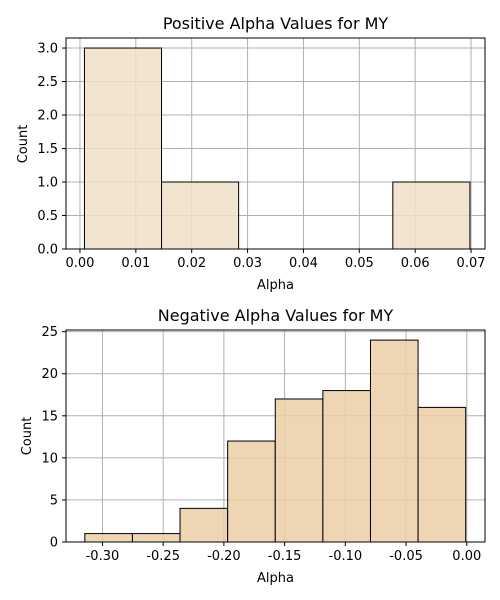  Describe the element at coordinates (49, 458) in the screenshot. I see `y-tick-label: 10` at that location.